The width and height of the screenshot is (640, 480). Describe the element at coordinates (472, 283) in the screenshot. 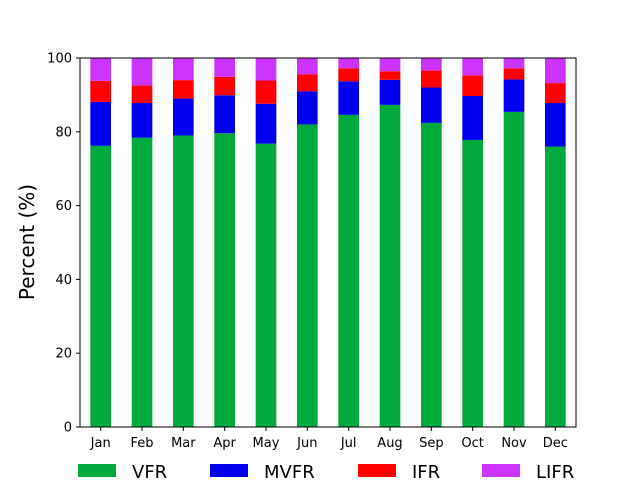

I see `bar-vfr-oct` at that location.